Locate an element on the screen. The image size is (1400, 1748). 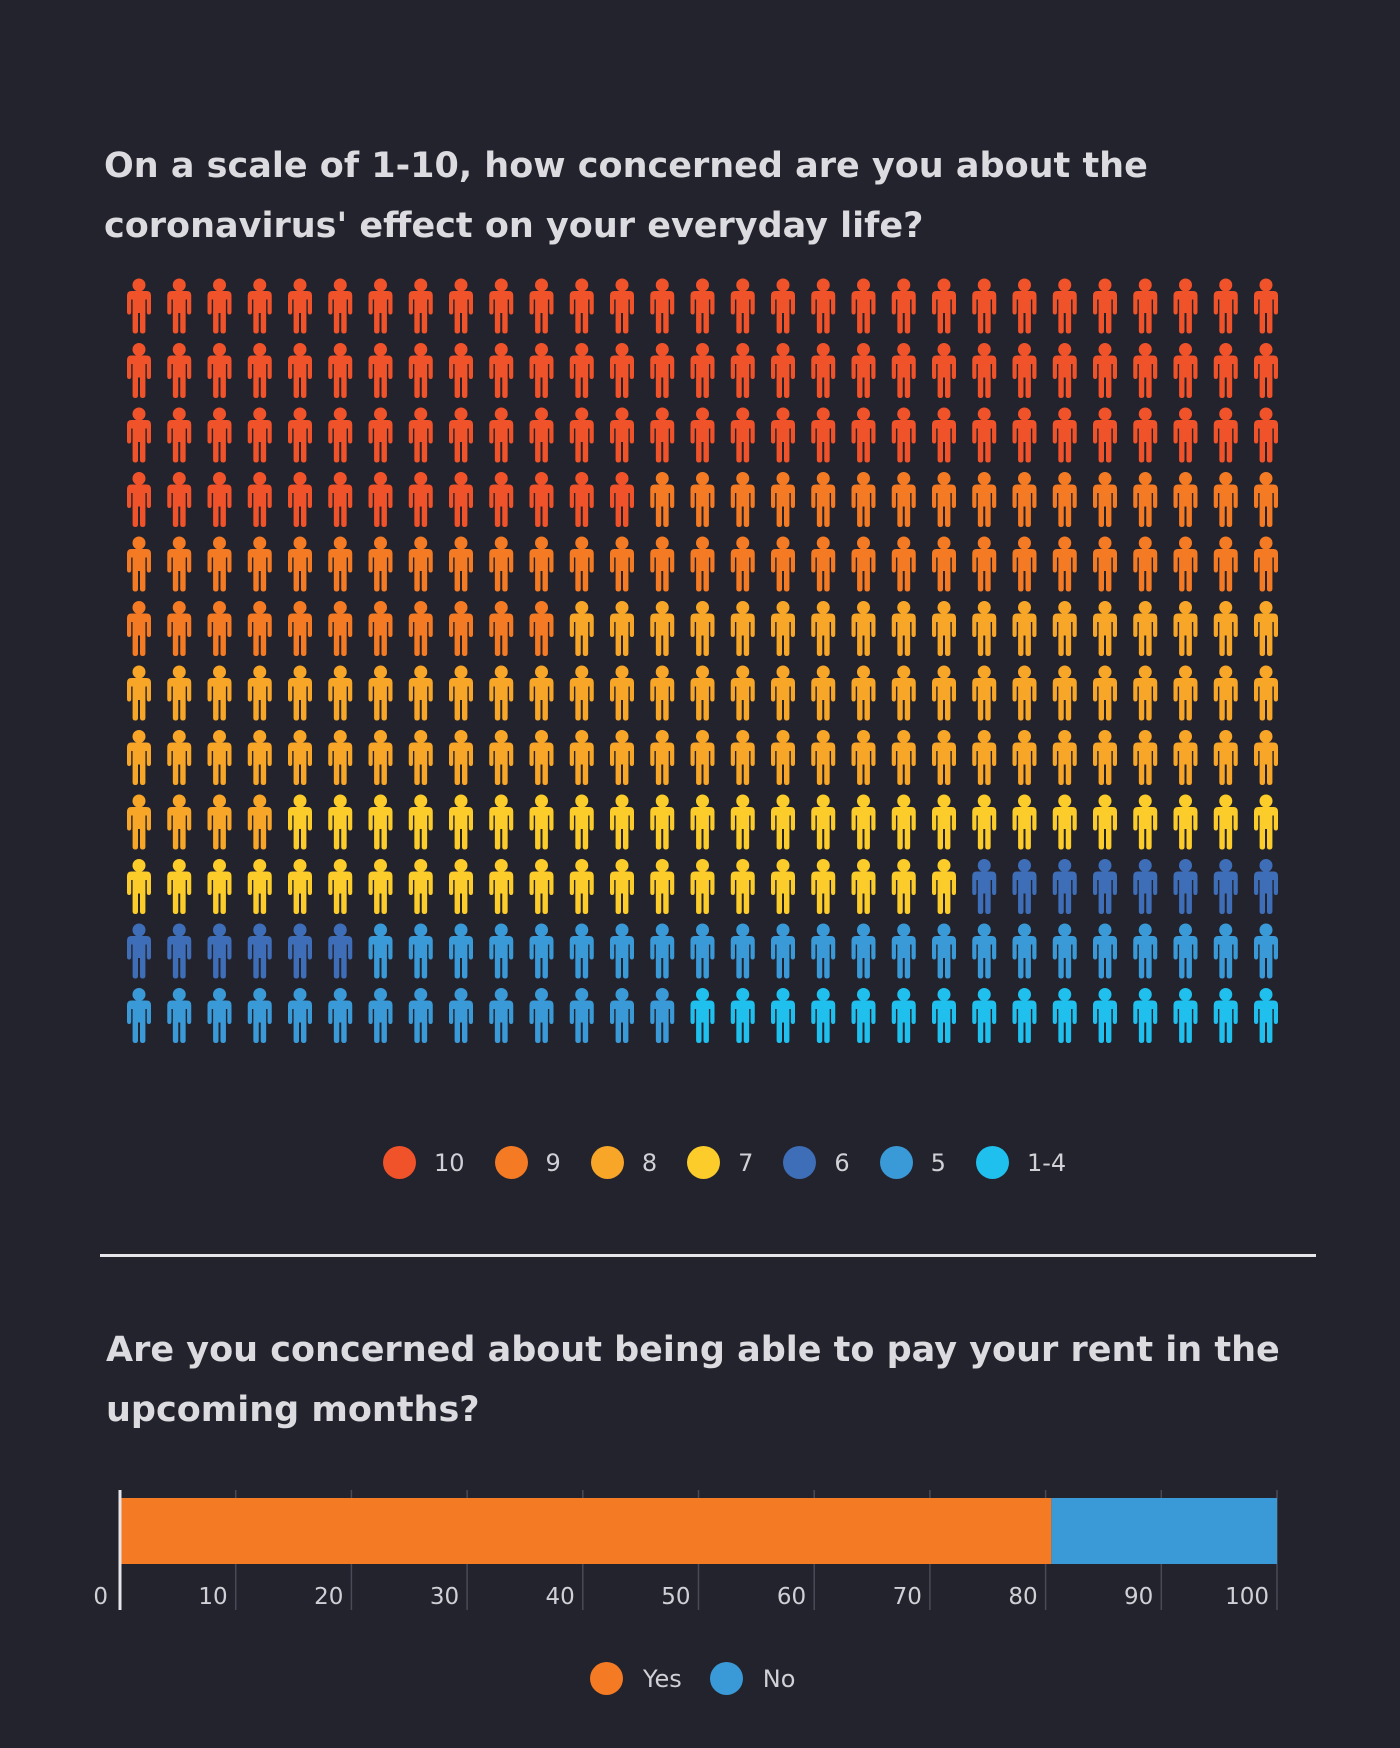
x-tick-label: 30 is located at coordinates (444, 1597).